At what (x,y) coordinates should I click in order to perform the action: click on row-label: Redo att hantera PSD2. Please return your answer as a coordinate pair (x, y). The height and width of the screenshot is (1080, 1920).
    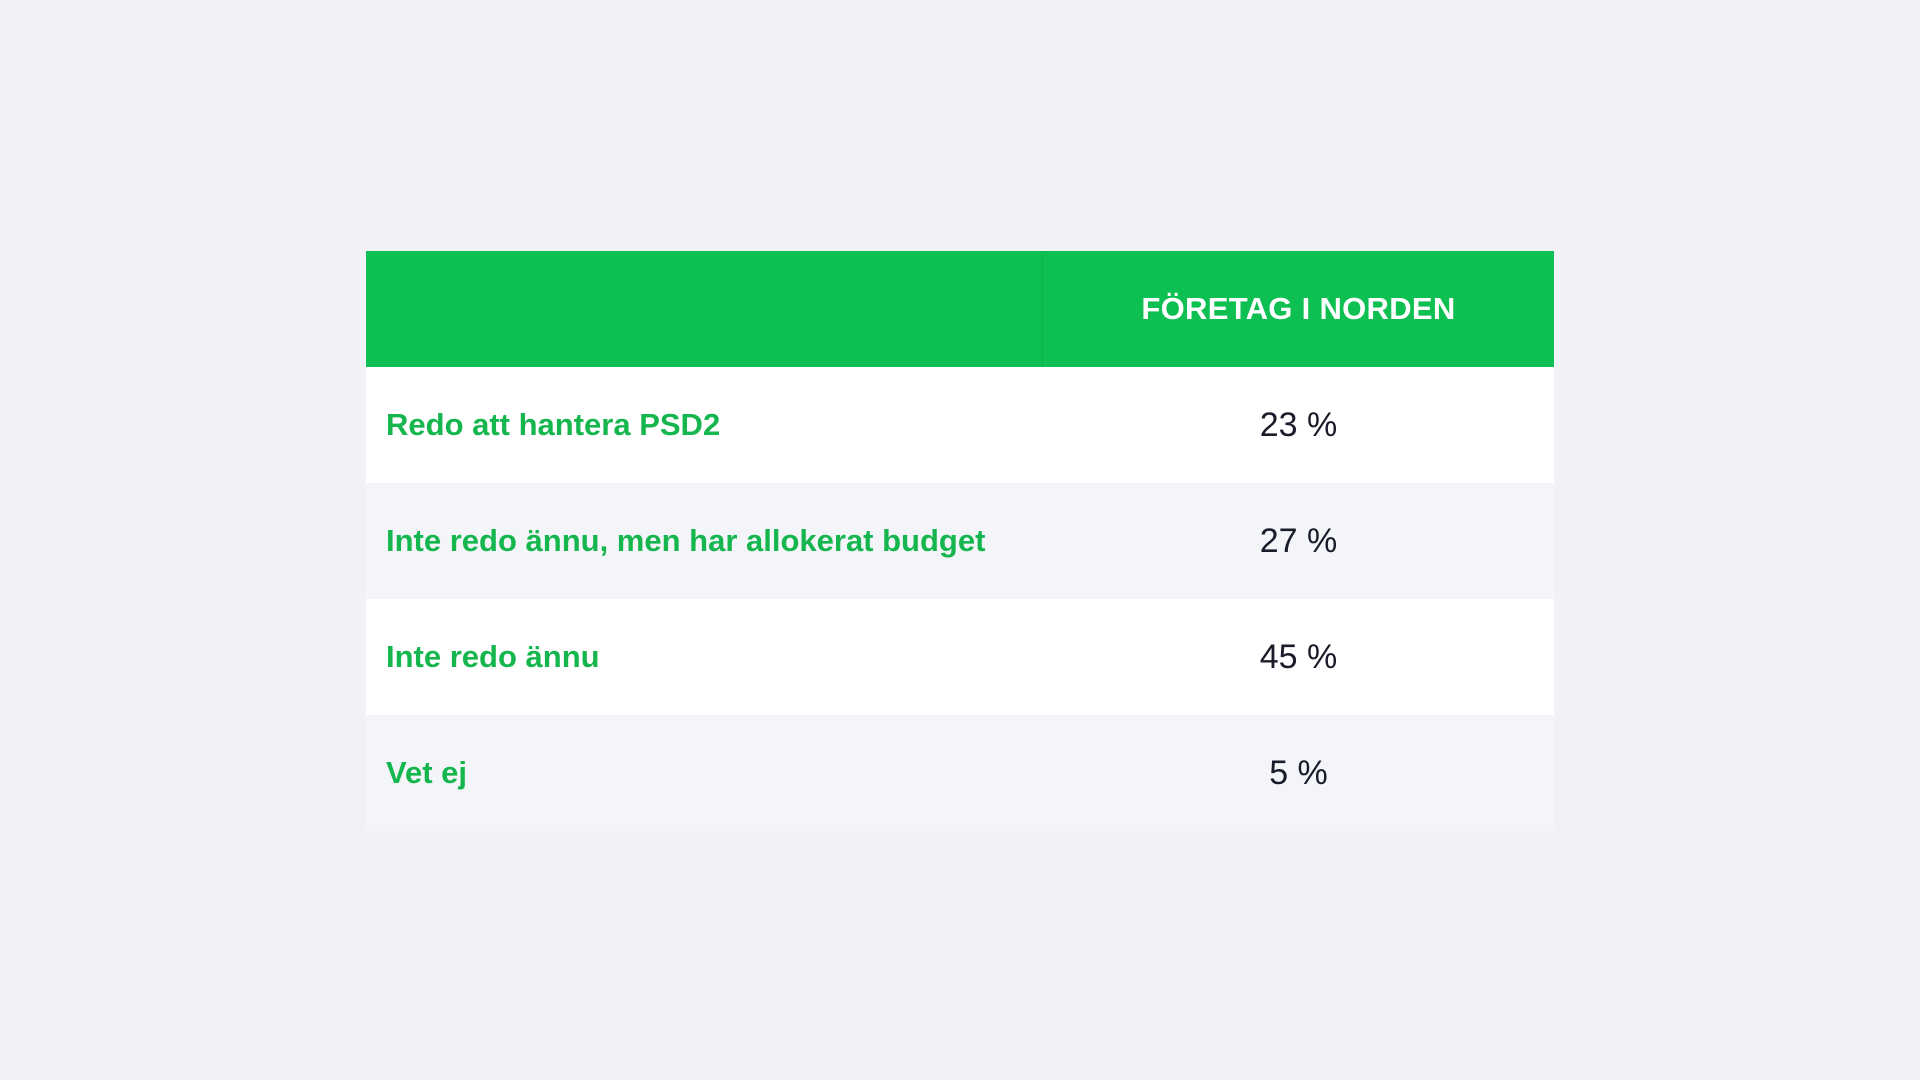
    Looking at the image, I should click on (553, 424).